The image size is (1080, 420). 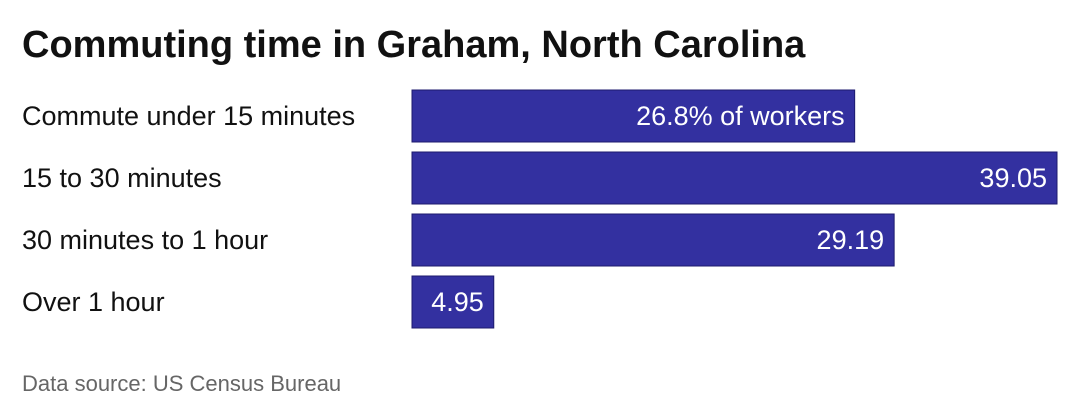 I want to click on category-label: Commute under 15 minutes, so click(x=188, y=116).